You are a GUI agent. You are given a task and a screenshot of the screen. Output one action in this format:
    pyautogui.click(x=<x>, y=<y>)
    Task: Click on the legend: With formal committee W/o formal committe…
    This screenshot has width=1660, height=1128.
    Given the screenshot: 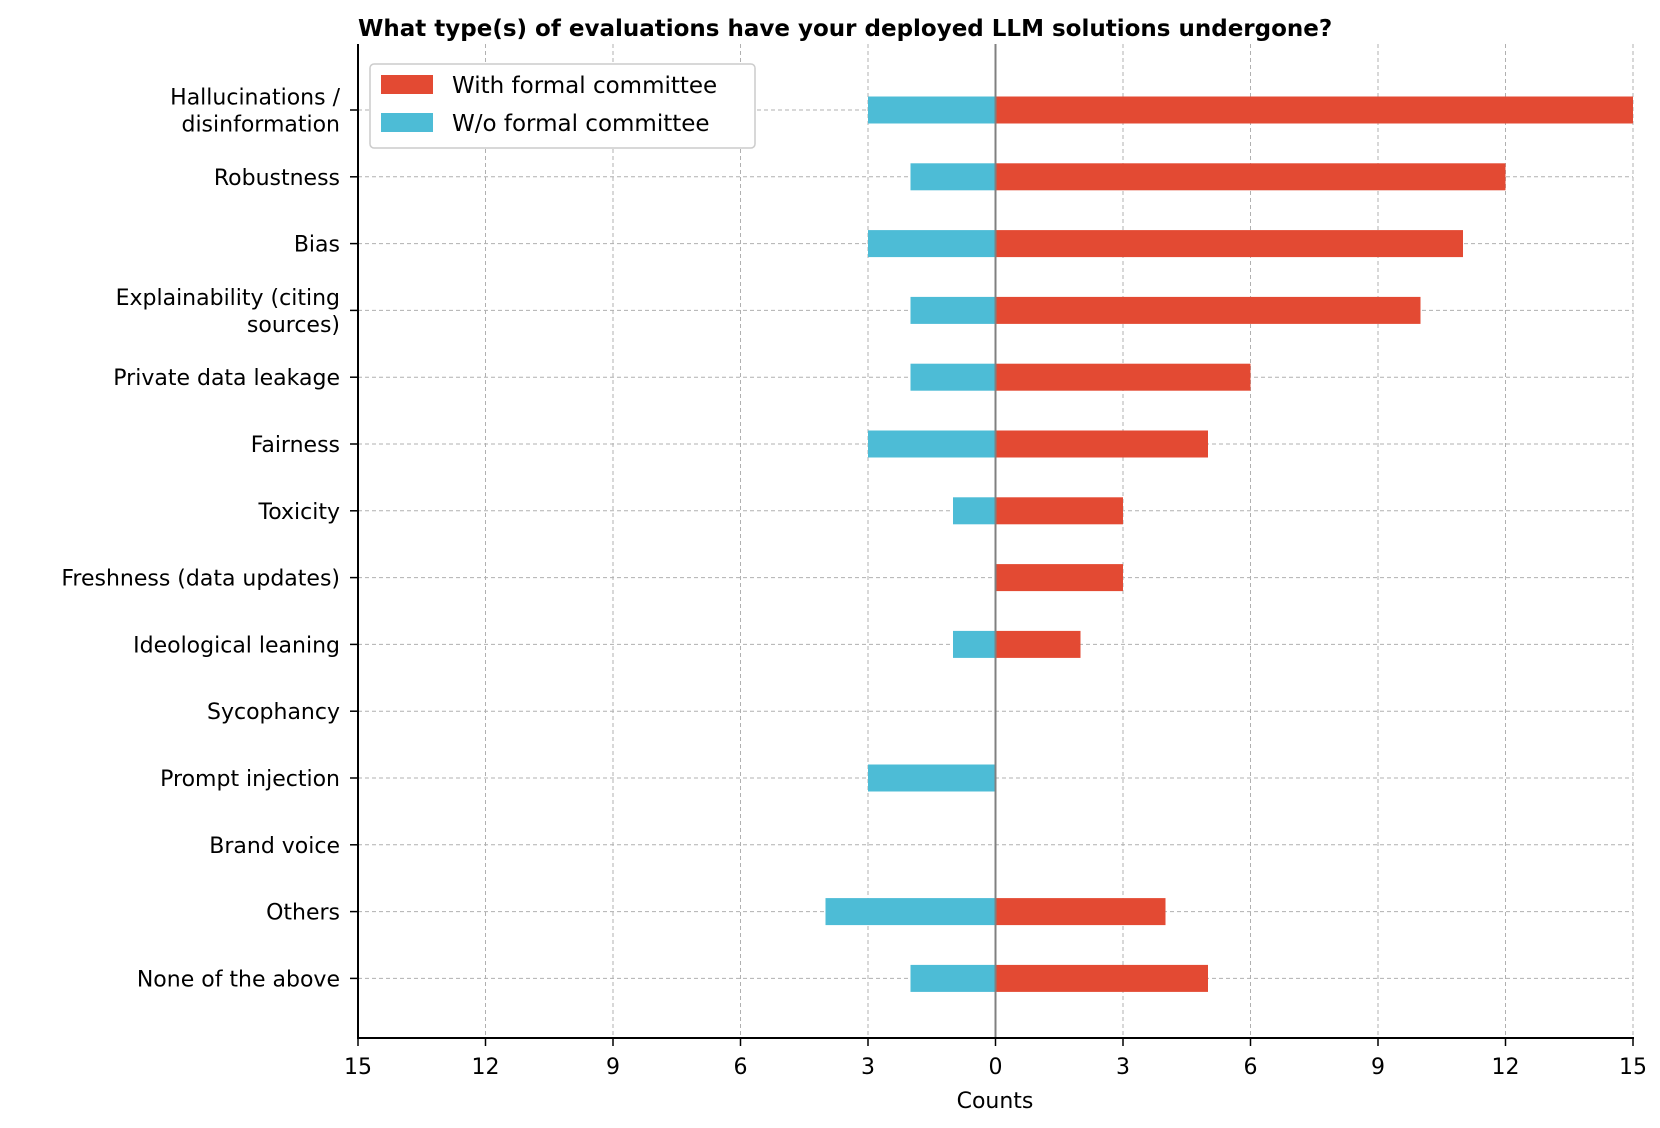 What is the action you would take?
    pyautogui.click(x=562, y=106)
    